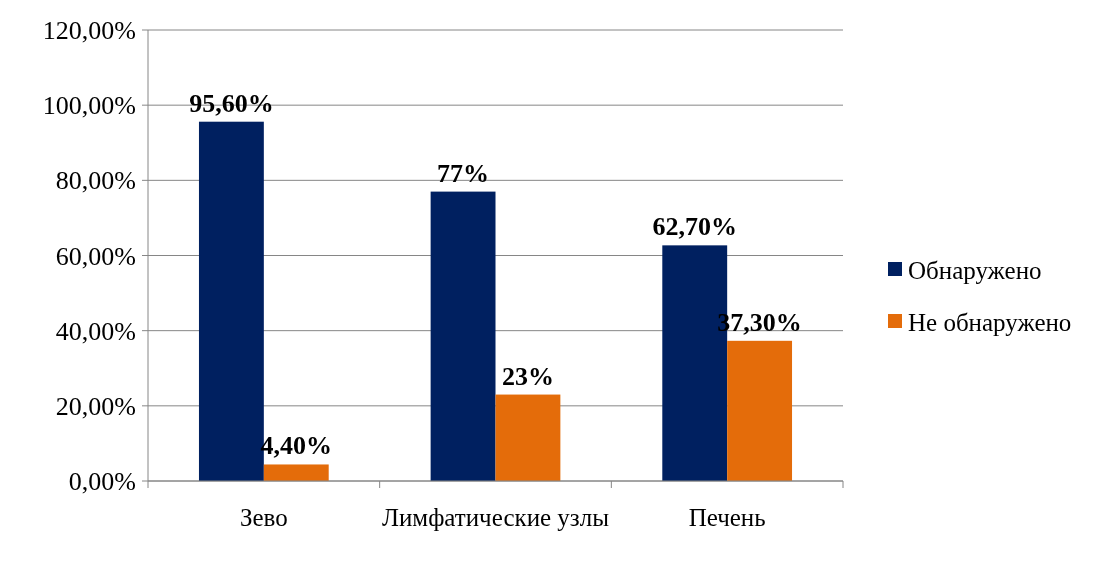 The height and width of the screenshot is (570, 1119). I want to click on y-tick-label: 120,00%, so click(89, 31).